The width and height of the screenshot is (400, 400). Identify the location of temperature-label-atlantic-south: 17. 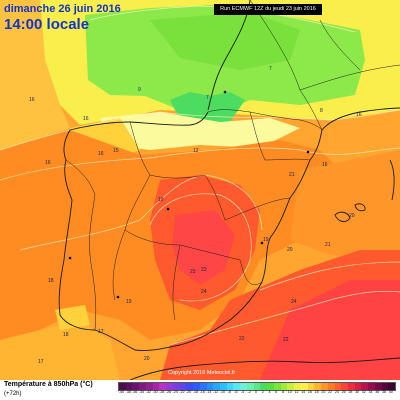
(41, 362).